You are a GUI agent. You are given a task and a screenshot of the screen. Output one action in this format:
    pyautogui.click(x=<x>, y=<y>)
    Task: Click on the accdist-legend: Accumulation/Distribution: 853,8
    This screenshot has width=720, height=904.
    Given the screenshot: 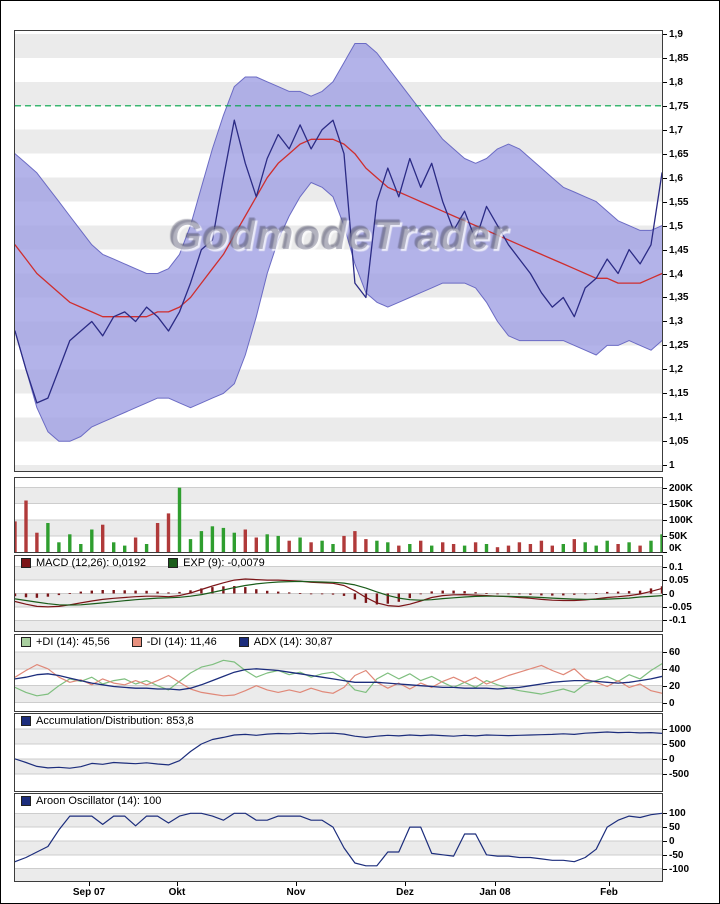 What is the action you would take?
    pyautogui.click(x=107, y=721)
    